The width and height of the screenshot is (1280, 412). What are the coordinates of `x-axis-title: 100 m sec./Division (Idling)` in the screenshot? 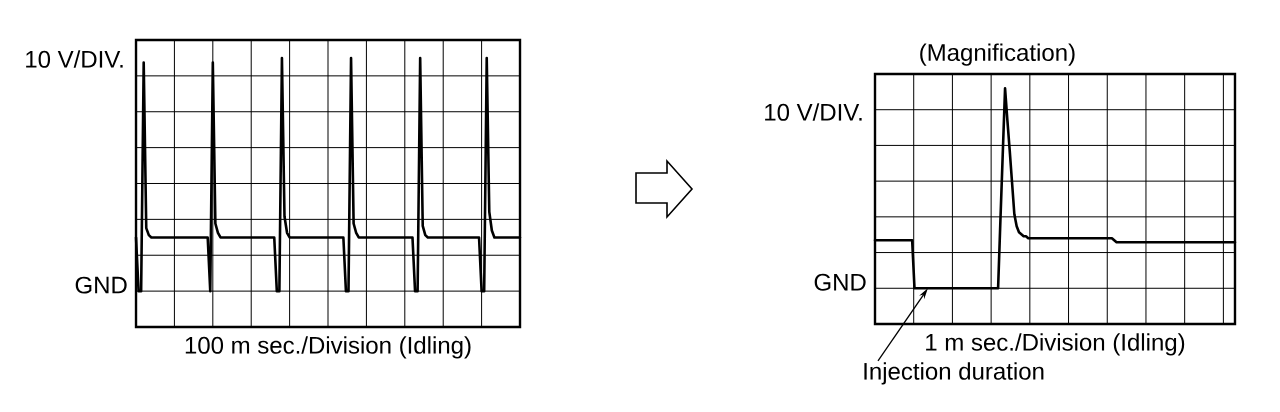 It's located at (328, 347).